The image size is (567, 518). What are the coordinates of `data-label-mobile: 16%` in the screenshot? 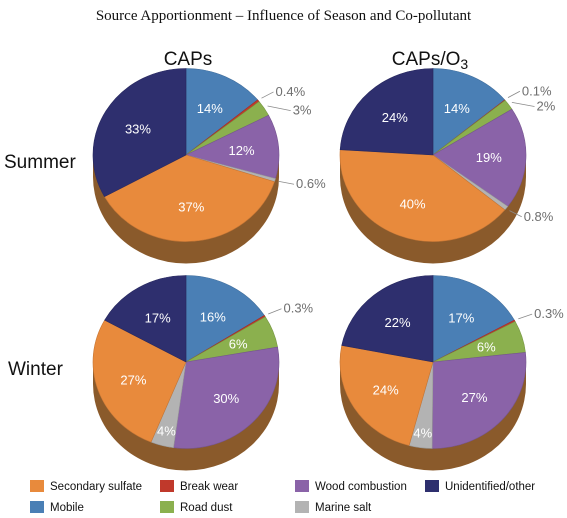 It's located at (213, 316).